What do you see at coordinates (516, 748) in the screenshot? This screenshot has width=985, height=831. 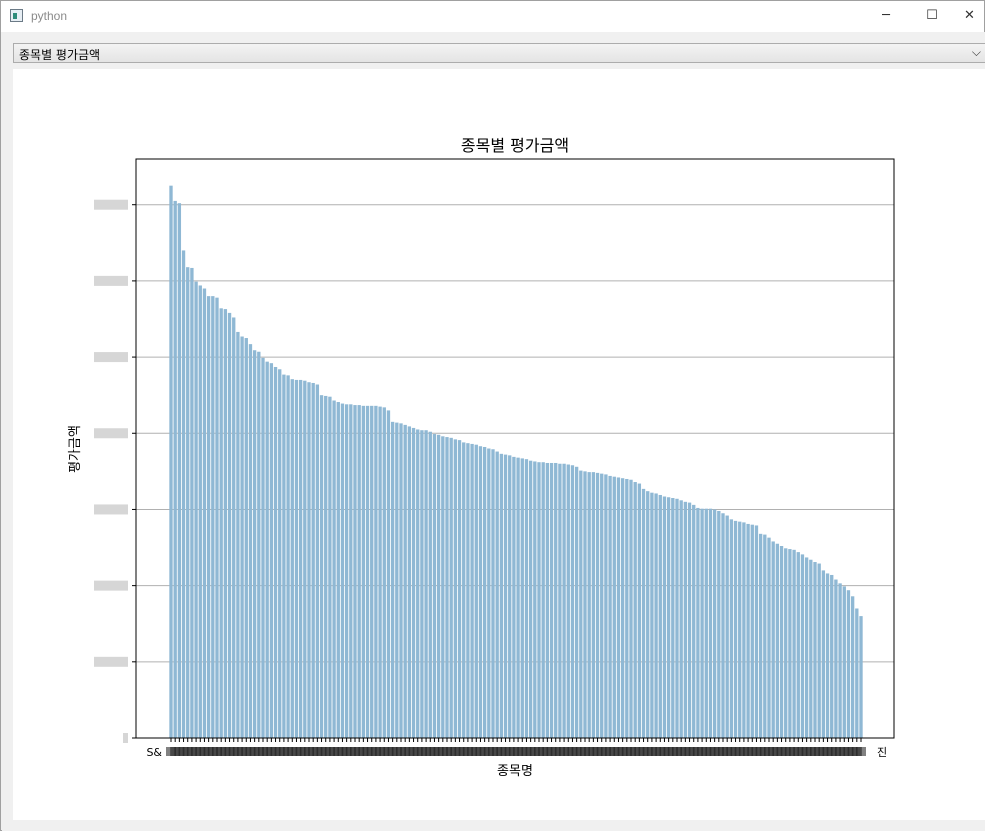 I see `x-tick-labels: S& 진` at bounding box center [516, 748].